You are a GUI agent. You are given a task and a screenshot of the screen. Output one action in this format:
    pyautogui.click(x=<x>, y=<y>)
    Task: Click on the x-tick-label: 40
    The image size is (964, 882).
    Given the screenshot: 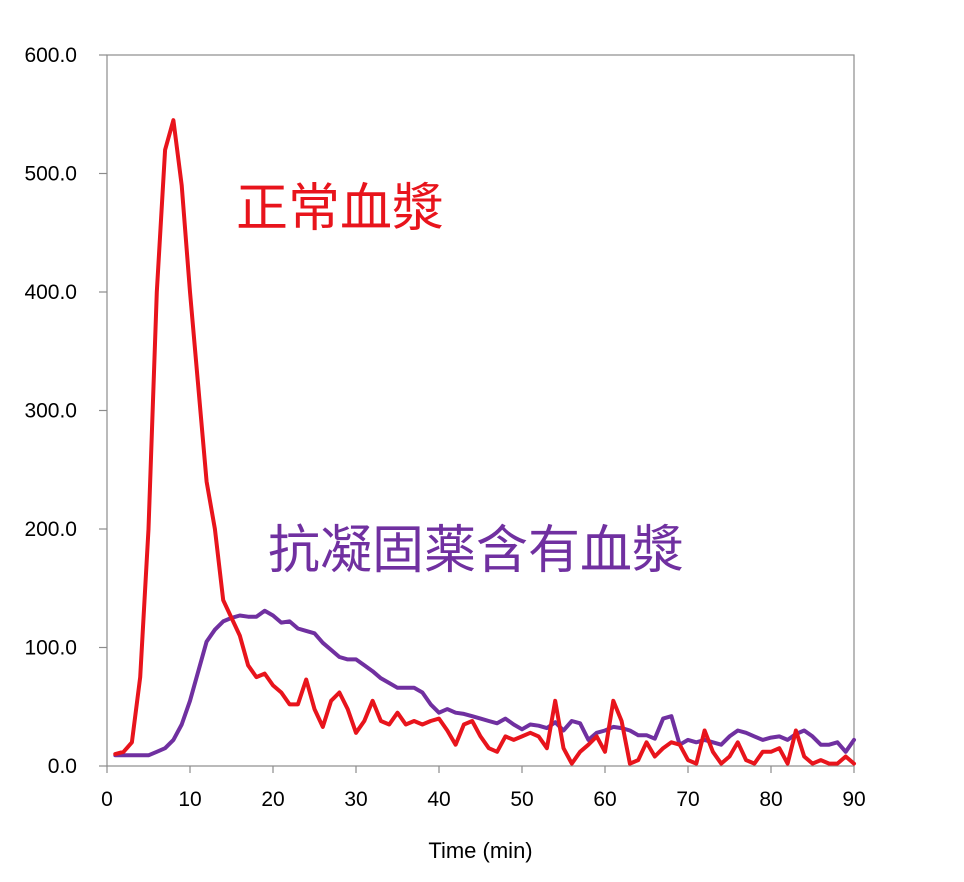 What is the action you would take?
    pyautogui.click(x=438, y=799)
    